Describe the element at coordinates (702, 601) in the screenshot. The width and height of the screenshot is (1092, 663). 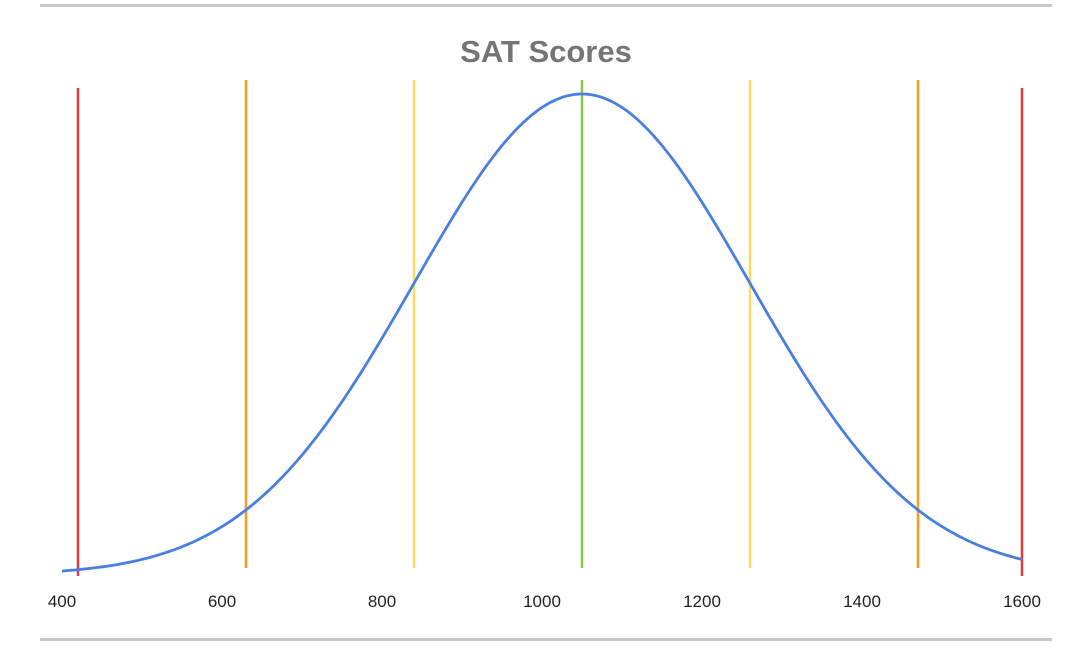
I see `x-tick-label: 1200` at that location.